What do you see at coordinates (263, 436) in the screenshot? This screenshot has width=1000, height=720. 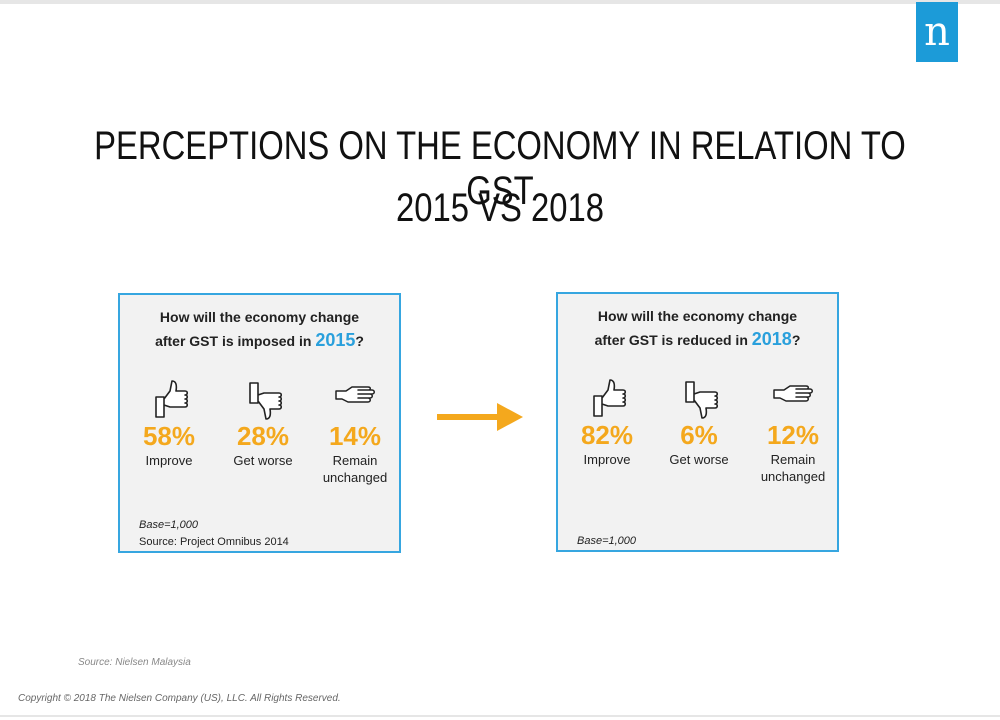 I see `get-worse-percentage: 28%` at bounding box center [263, 436].